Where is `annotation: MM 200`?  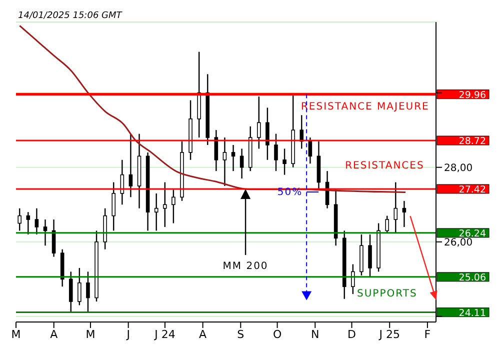 annotation: MM 200 is located at coordinates (245, 266).